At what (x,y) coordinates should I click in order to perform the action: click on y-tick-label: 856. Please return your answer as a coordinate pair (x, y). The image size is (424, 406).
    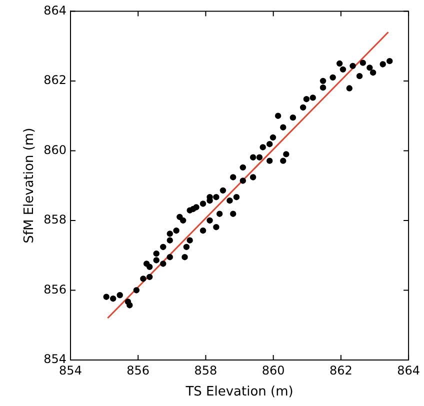
    Looking at the image, I should click on (55, 289).